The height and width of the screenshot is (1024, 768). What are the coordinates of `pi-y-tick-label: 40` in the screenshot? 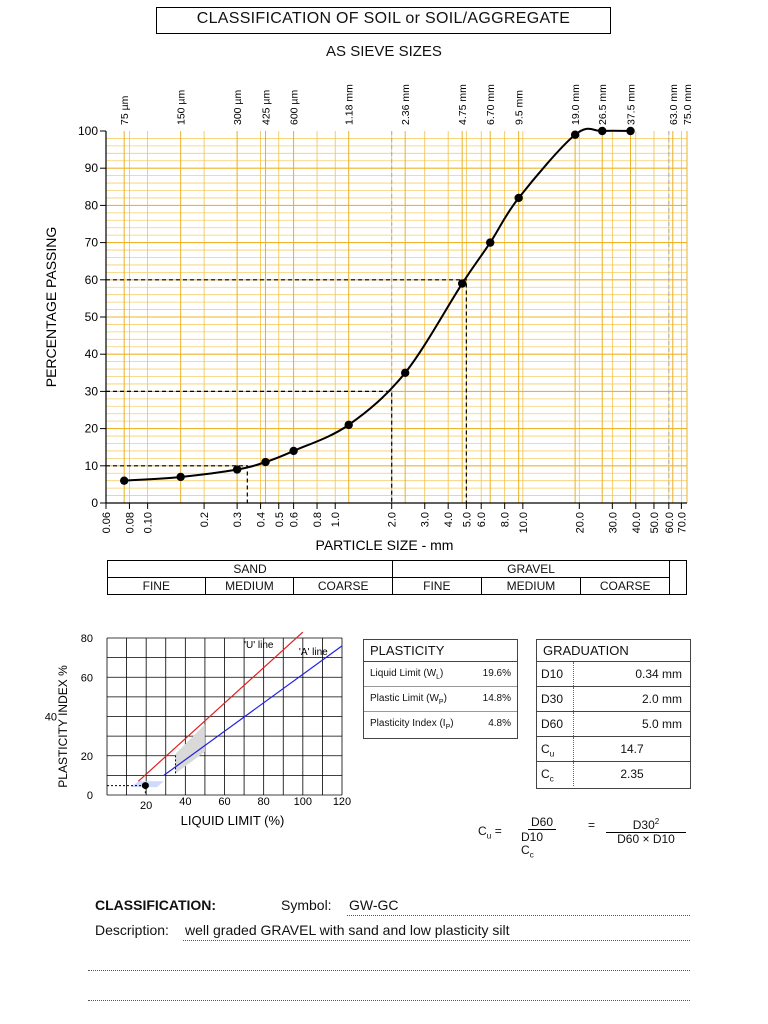 It's located at (51, 718).